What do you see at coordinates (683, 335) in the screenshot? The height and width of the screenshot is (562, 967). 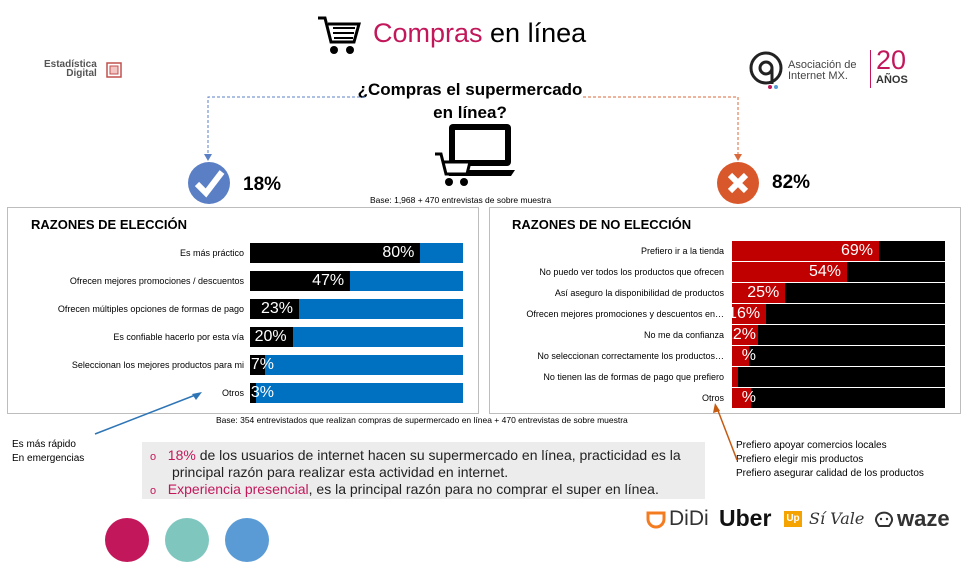 I see `category-label: No me da confianza` at bounding box center [683, 335].